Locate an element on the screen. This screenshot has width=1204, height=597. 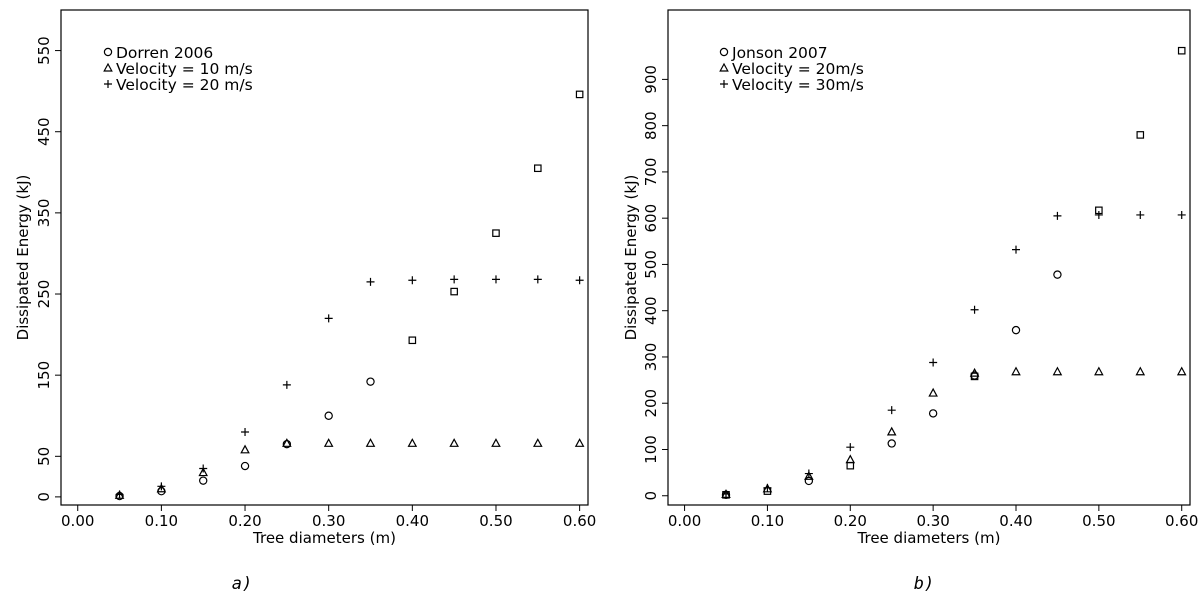
y-tick-label: 900 is located at coordinates (651, 79).